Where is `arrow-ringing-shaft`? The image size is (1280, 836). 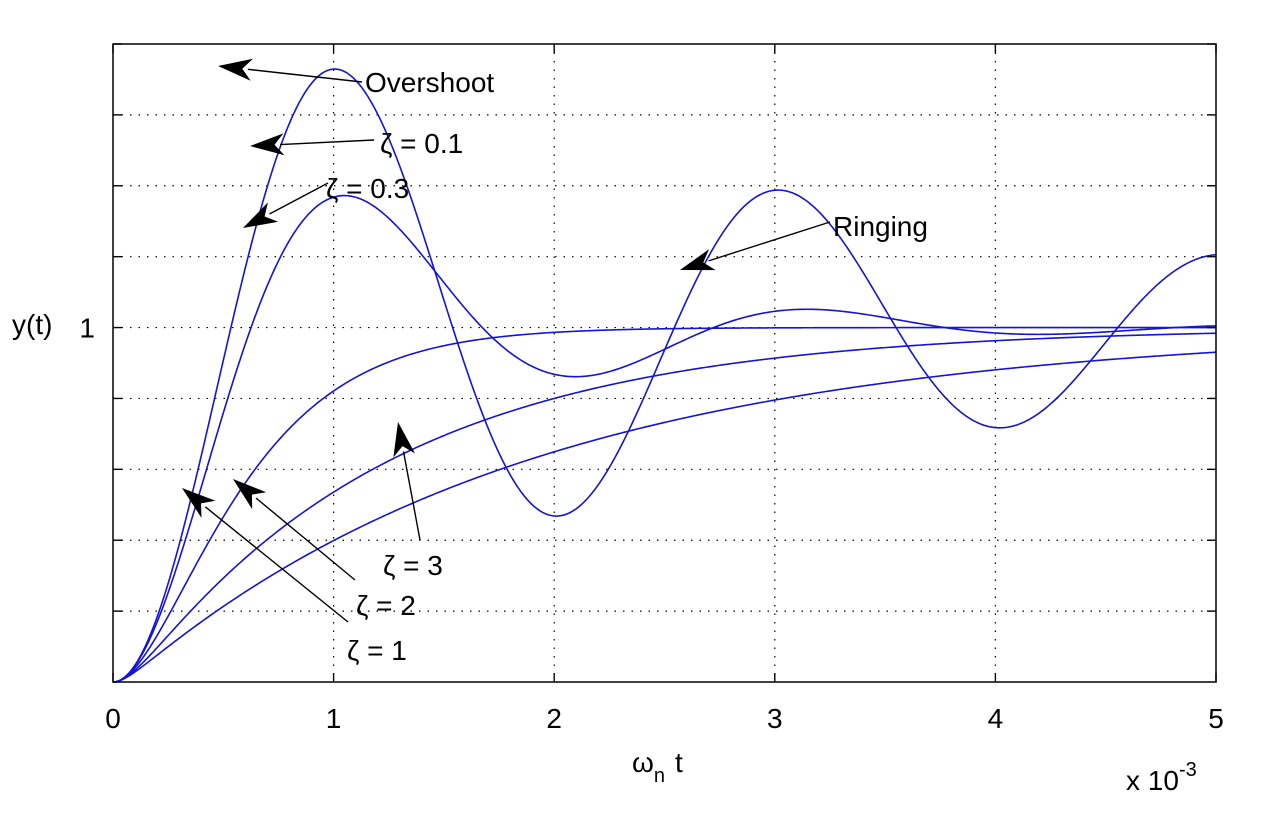
arrow-ringing-shaft is located at coordinates (769, 241).